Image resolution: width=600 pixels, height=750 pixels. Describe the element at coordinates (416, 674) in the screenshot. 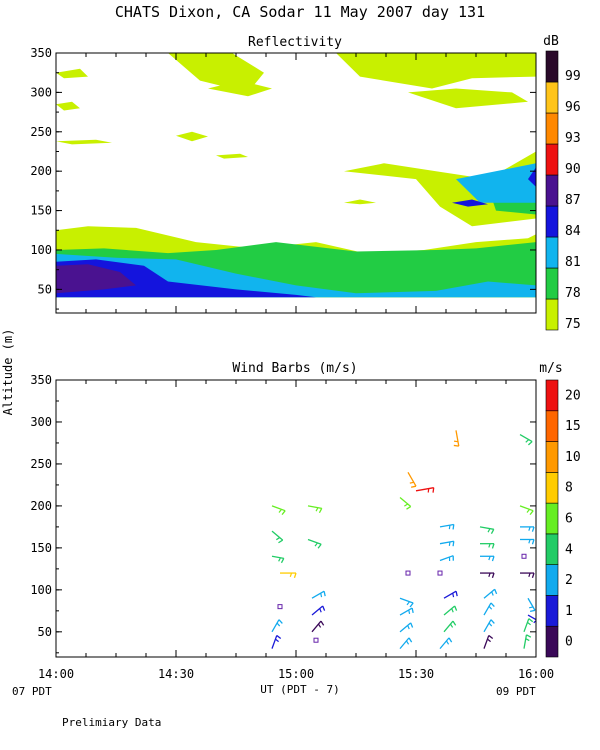

I see `x-tick-label: 15:30` at that location.